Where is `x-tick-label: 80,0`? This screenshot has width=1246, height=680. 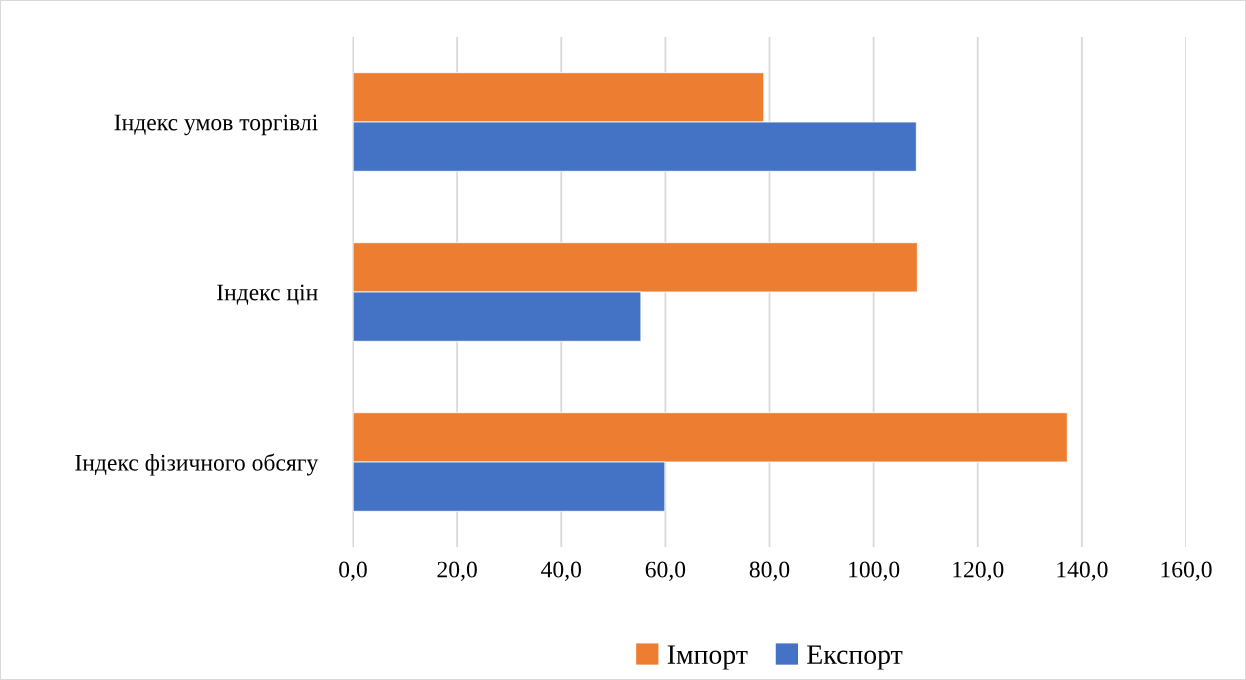 x-tick-label: 80,0 is located at coordinates (769, 571).